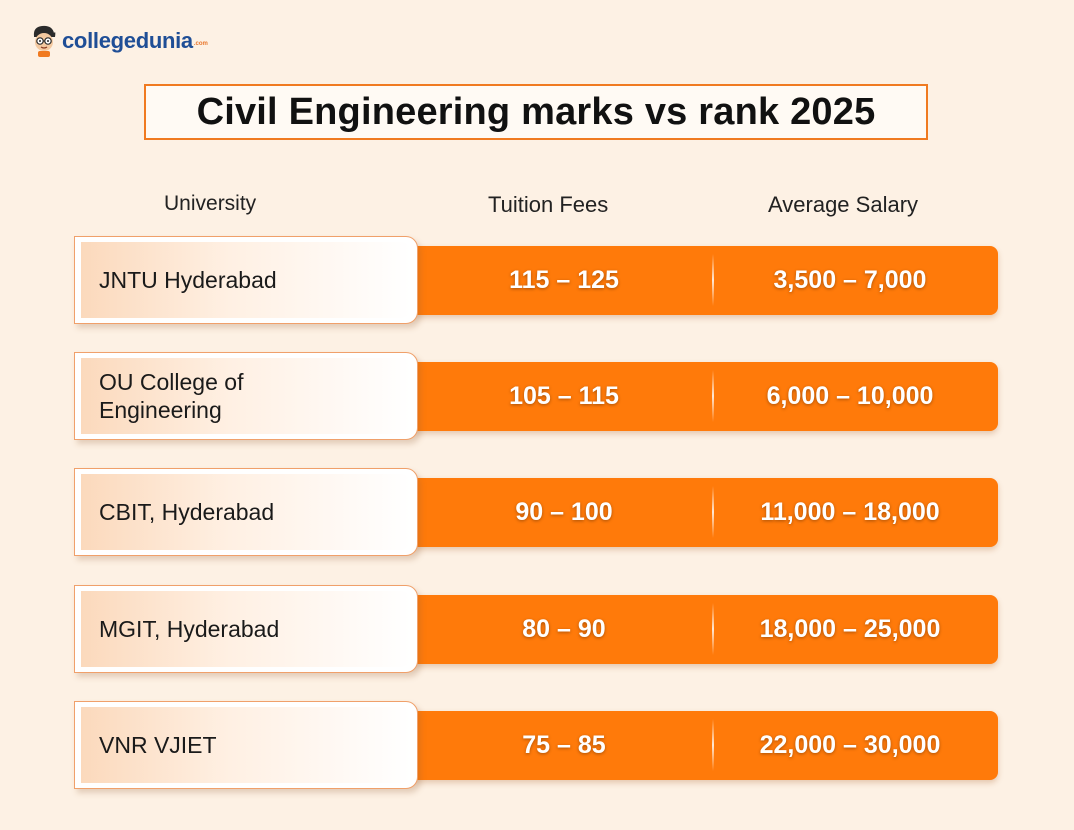 The image size is (1074, 830). Describe the element at coordinates (548, 204) in the screenshot. I see `column-header-fees: Tuition Fees` at that location.